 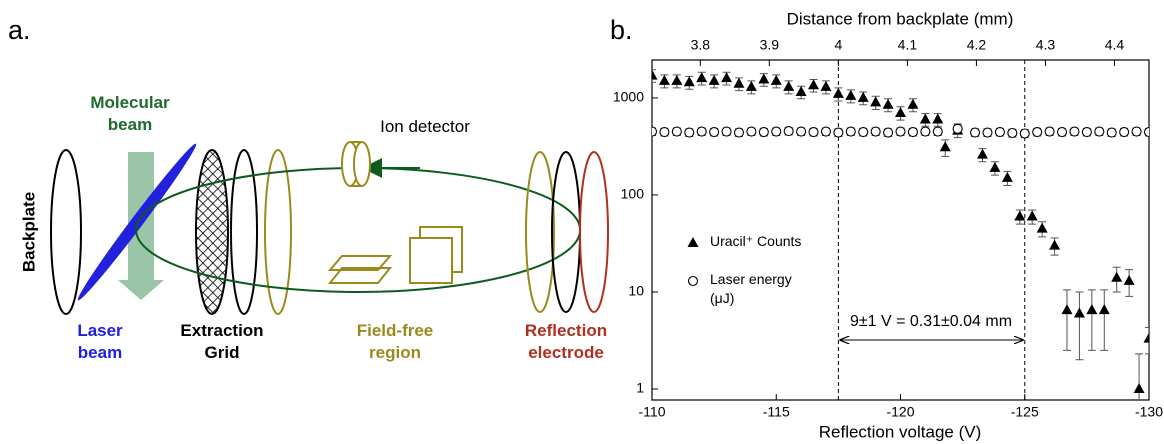 I want to click on legend-marker, so click(x=693, y=281).